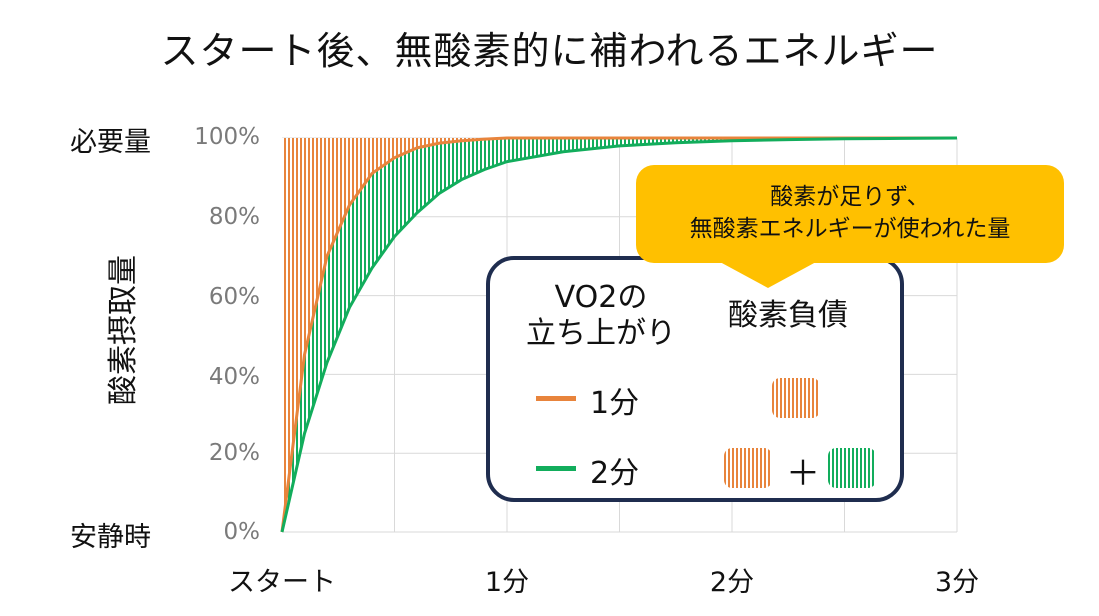 This screenshot has width=1099, height=616. What do you see at coordinates (556, 398) in the screenshot?
I see `legend-orange-line-swatch` at bounding box center [556, 398].